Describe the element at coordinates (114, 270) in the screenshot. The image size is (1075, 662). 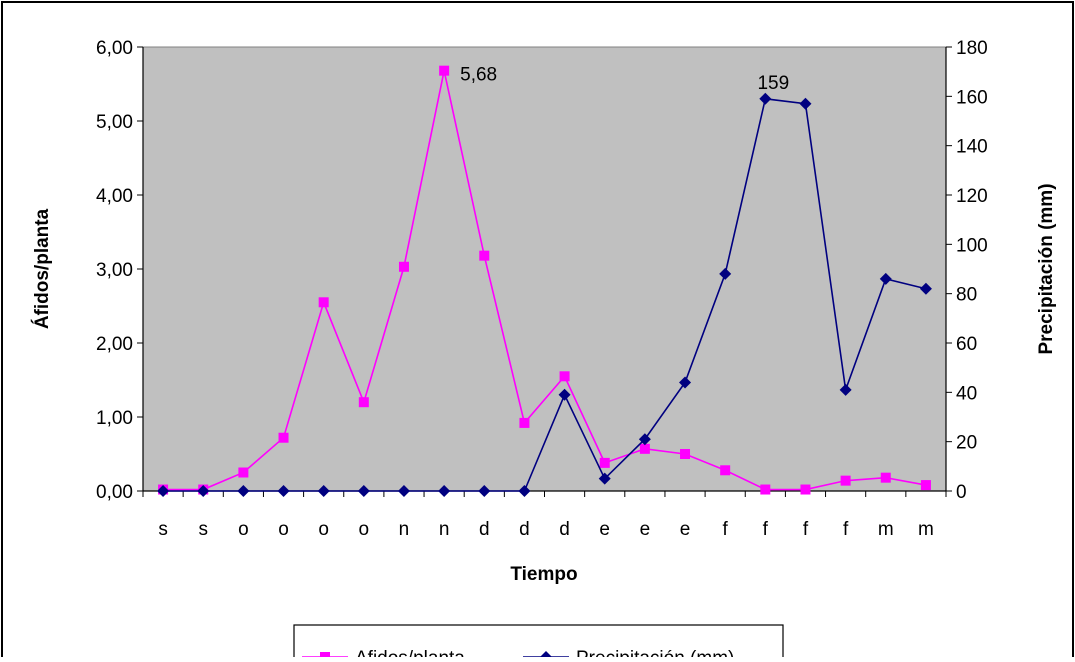
I see `y-left-tick-label: 3,00` at that location.